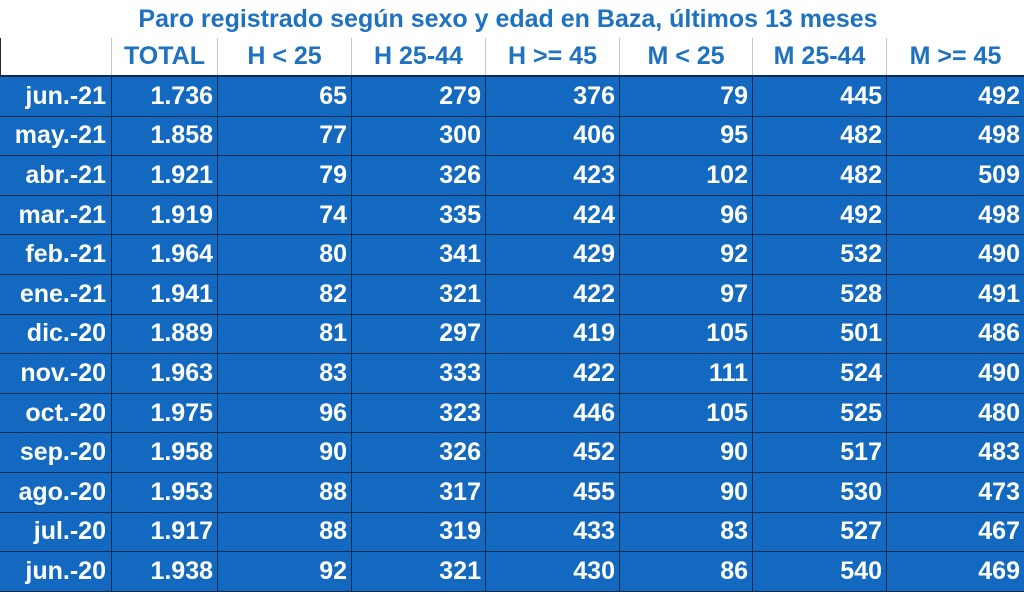 This screenshot has height=594, width=1024. What do you see at coordinates (819, 532) in the screenshot?
I see `women-25-44-cell: 527` at bounding box center [819, 532].